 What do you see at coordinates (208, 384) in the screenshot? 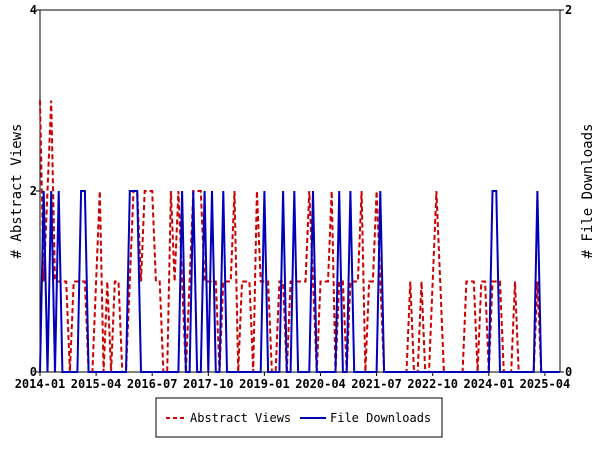
I see `x-tick-label: 2017-10` at bounding box center [208, 384].